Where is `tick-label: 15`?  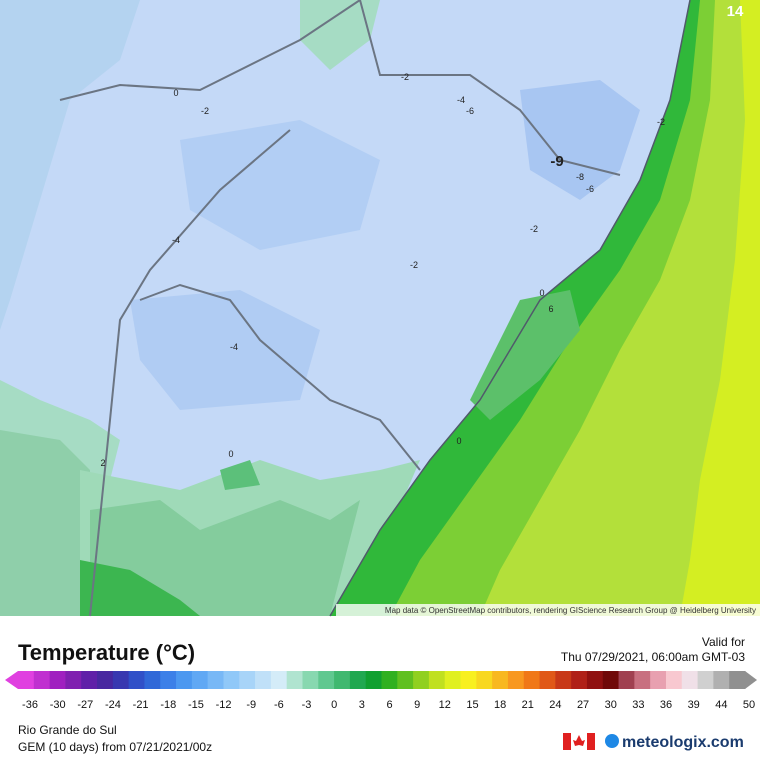
tick-label: 15 is located at coordinates (472, 705).